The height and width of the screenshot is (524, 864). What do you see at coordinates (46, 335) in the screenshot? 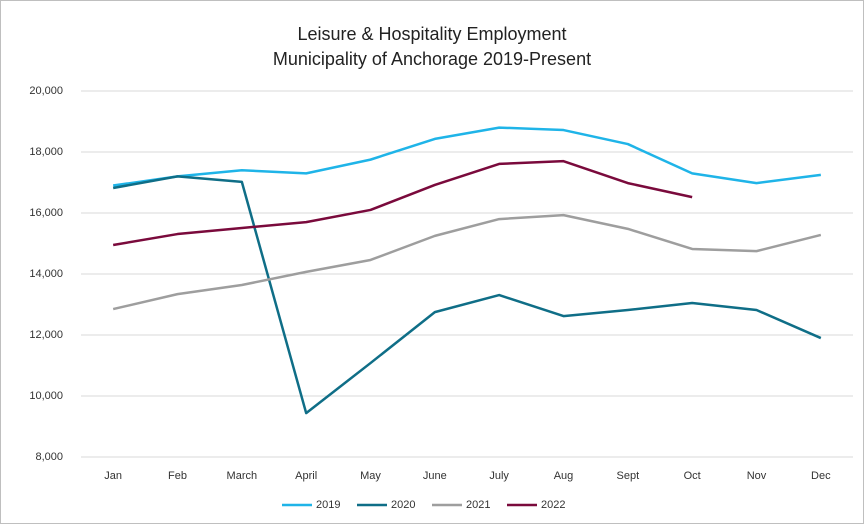
I see `y-tick-label: 12,000` at bounding box center [46, 335].